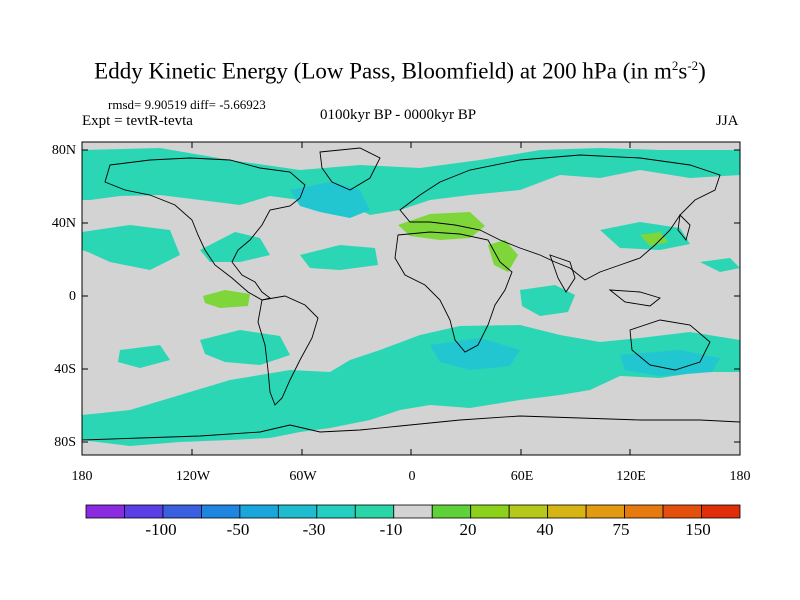 The height and width of the screenshot is (600, 800). Describe the element at coordinates (545, 529) in the screenshot. I see `colorbar-label-40: 40` at that location.